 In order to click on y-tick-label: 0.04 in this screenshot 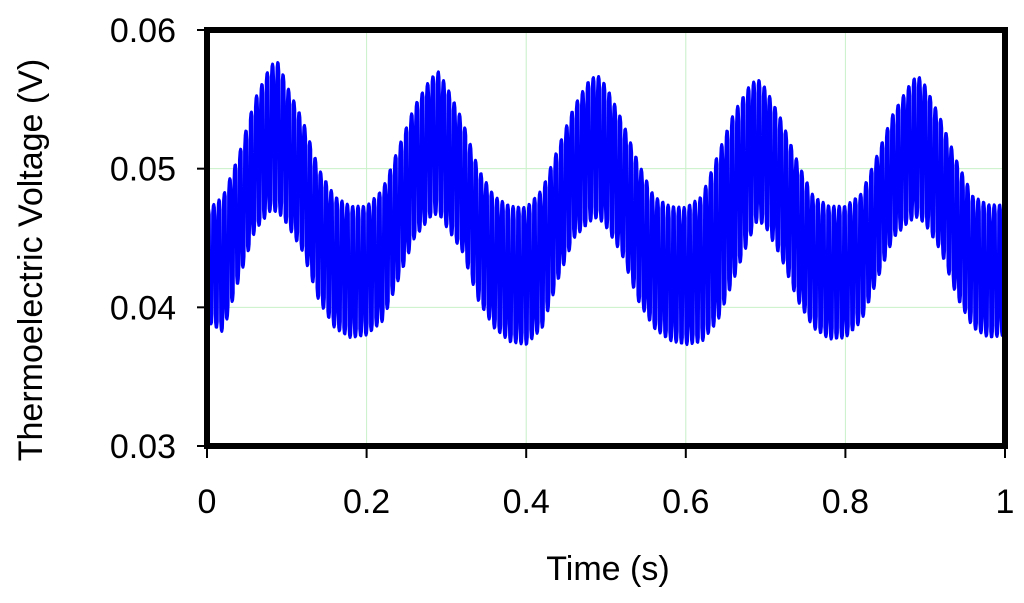, I will do `click(143, 308)`.